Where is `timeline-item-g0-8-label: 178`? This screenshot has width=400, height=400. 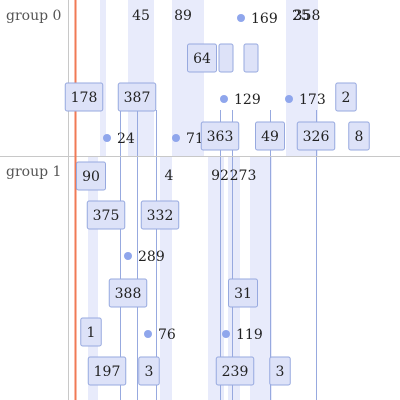
timeline-item-g0-8-label: 178 is located at coordinates (84, 98).